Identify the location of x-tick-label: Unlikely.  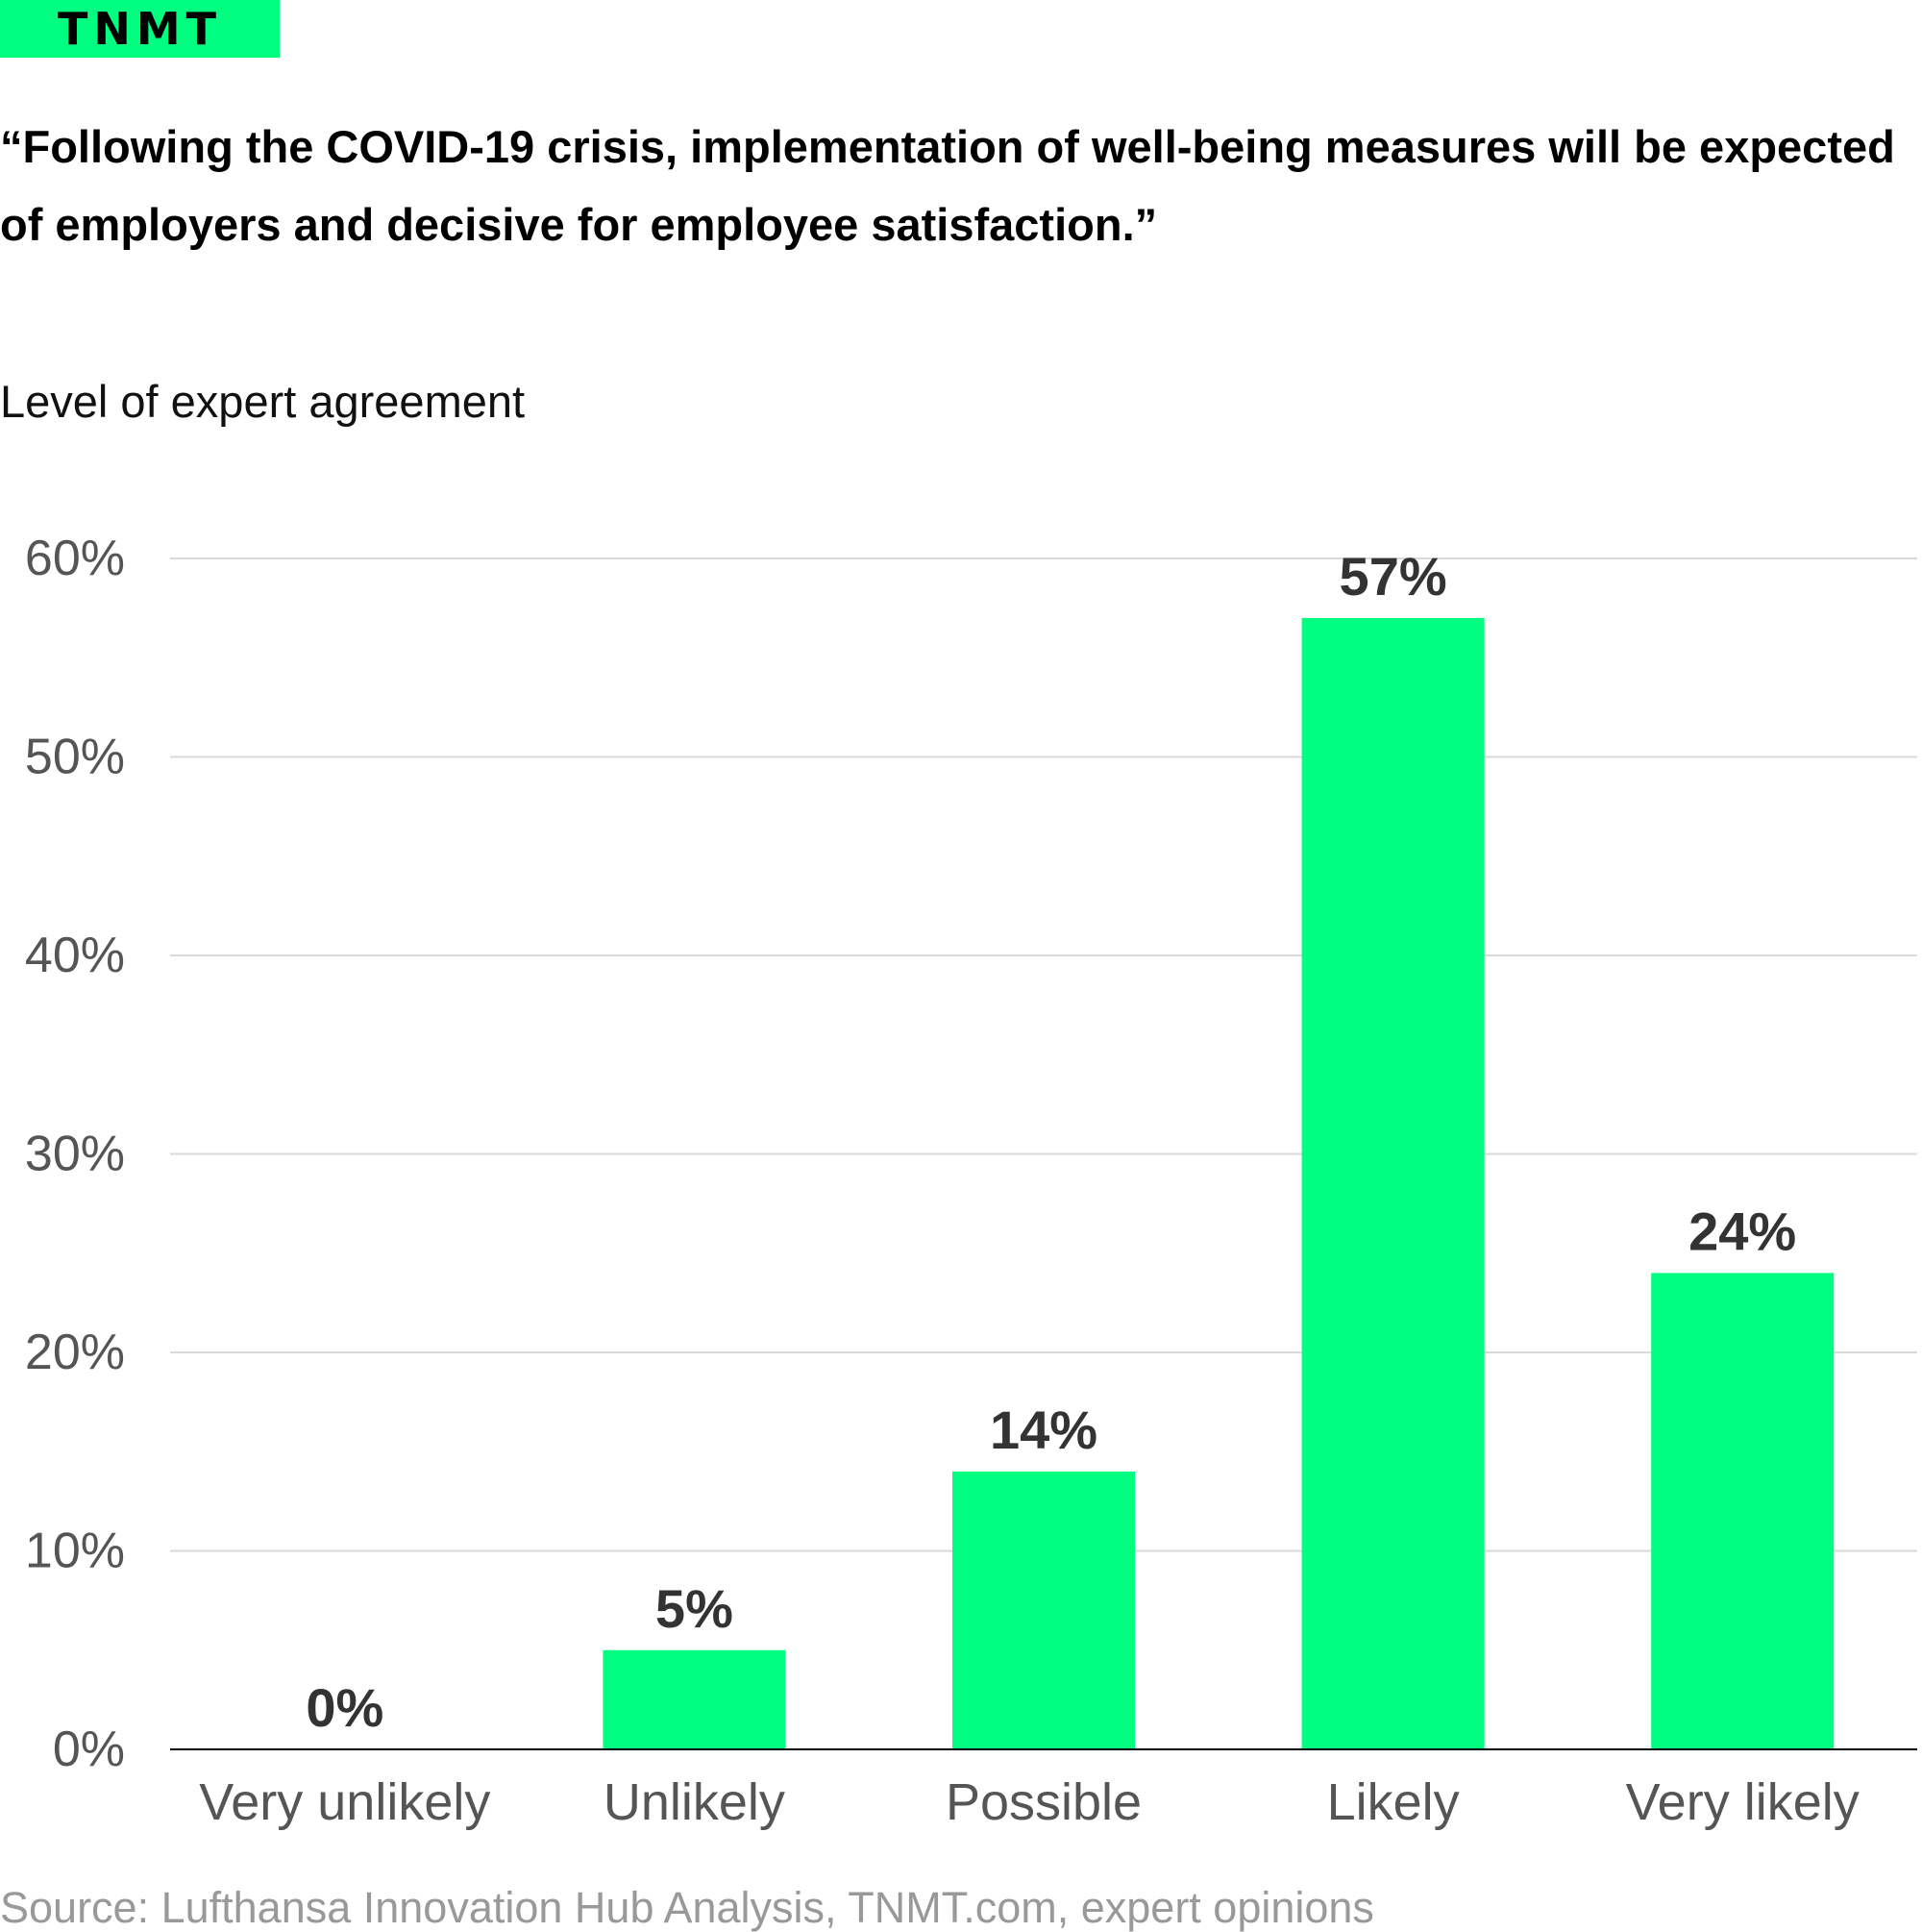
(694, 1802).